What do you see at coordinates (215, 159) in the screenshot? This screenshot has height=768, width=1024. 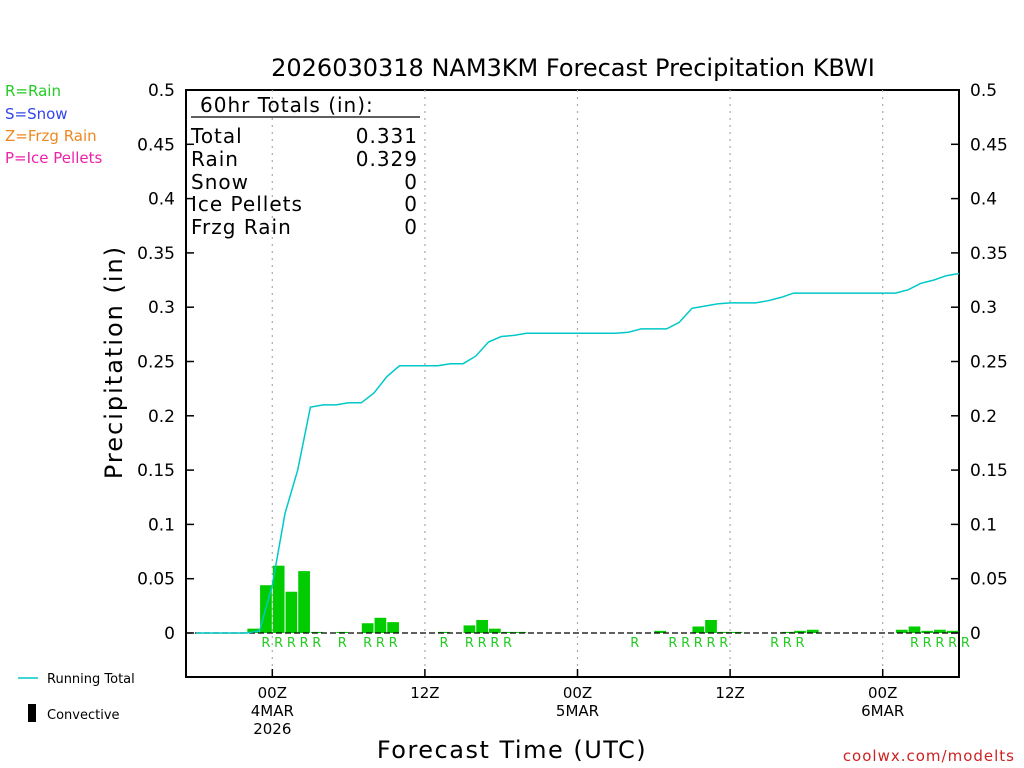 I see `totals-label-rain: Rain` at bounding box center [215, 159].